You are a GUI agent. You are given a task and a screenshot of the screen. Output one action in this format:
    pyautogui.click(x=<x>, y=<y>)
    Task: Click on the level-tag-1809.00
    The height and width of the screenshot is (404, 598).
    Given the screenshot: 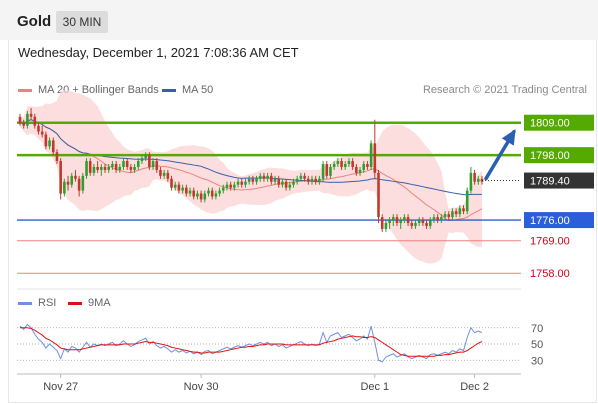 What is the action you would take?
    pyautogui.click(x=559, y=122)
    